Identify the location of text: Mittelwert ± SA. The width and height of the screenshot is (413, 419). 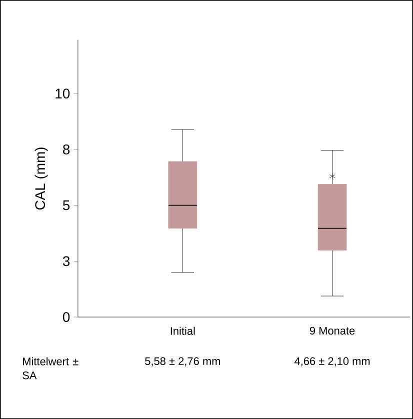
(50, 368).